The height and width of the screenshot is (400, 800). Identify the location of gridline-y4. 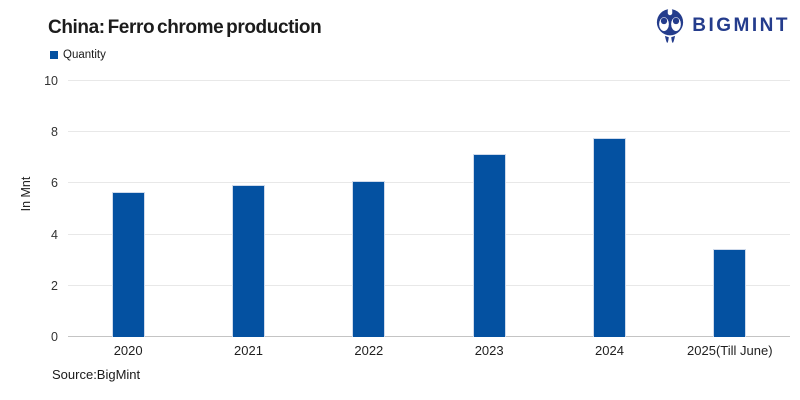
(429, 234).